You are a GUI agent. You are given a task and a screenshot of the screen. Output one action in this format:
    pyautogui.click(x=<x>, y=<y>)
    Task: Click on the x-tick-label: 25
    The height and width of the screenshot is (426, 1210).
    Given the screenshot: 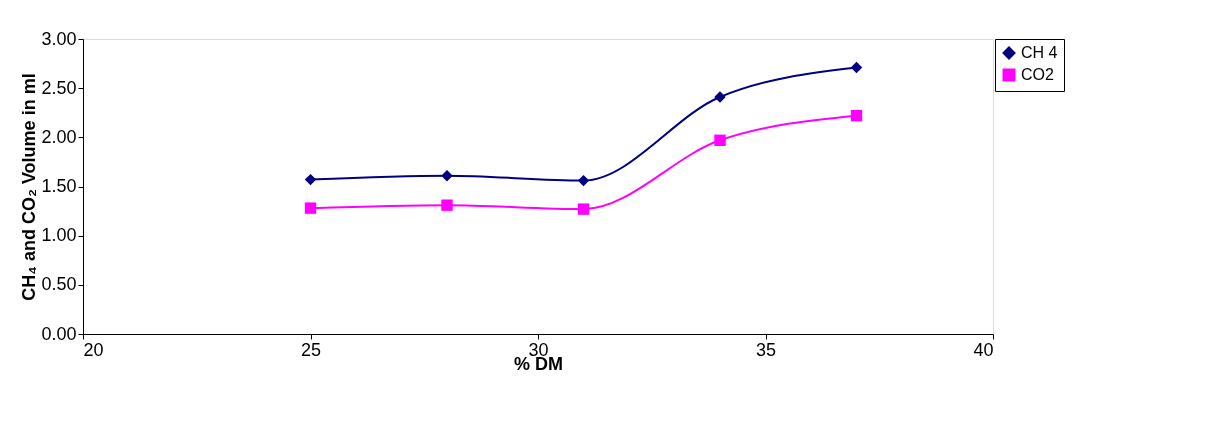 What is the action you would take?
    pyautogui.click(x=311, y=349)
    